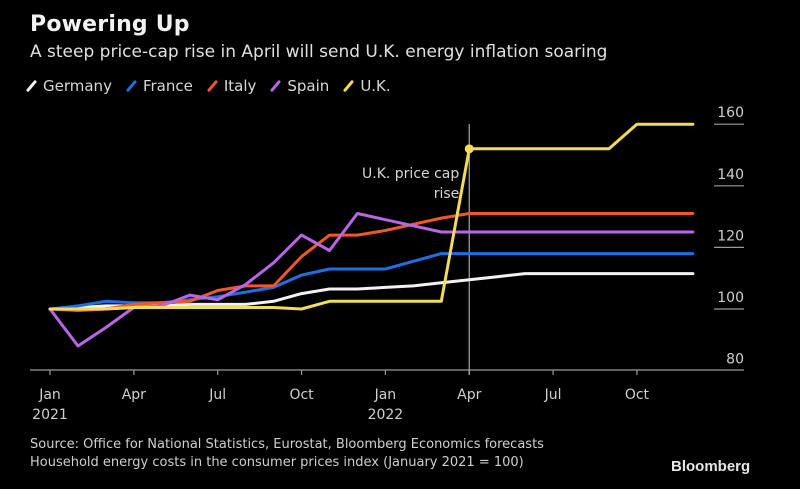 The image size is (800, 489). I want to click on marker-layer, so click(469, 149).